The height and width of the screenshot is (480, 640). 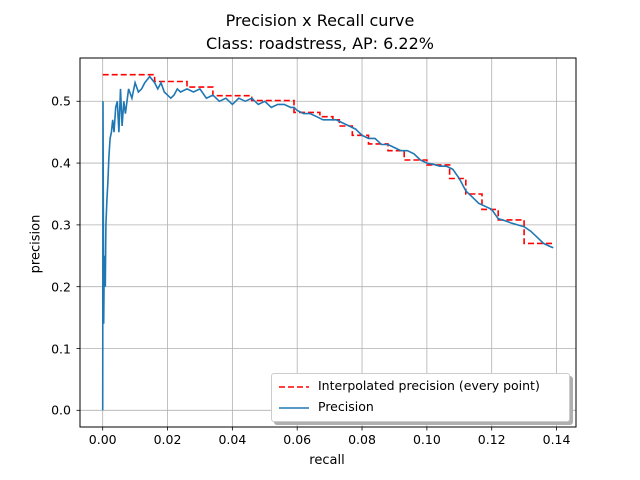 What do you see at coordinates (102, 439) in the screenshot?
I see `x-tick-label: 0.00` at bounding box center [102, 439].